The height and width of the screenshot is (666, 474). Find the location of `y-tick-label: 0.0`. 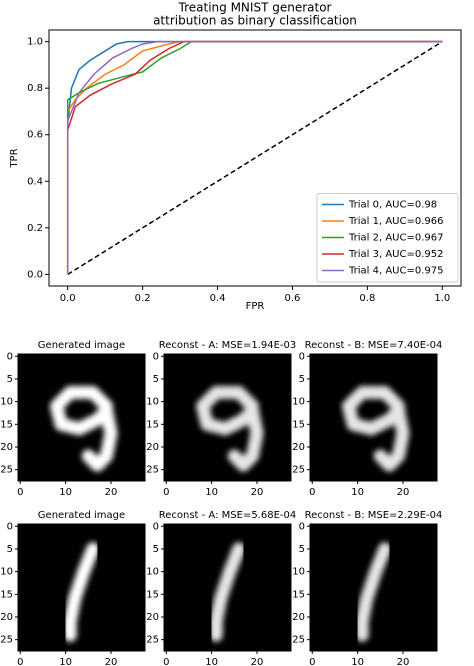

y-tick-label: 0.0 is located at coordinates (35, 274).